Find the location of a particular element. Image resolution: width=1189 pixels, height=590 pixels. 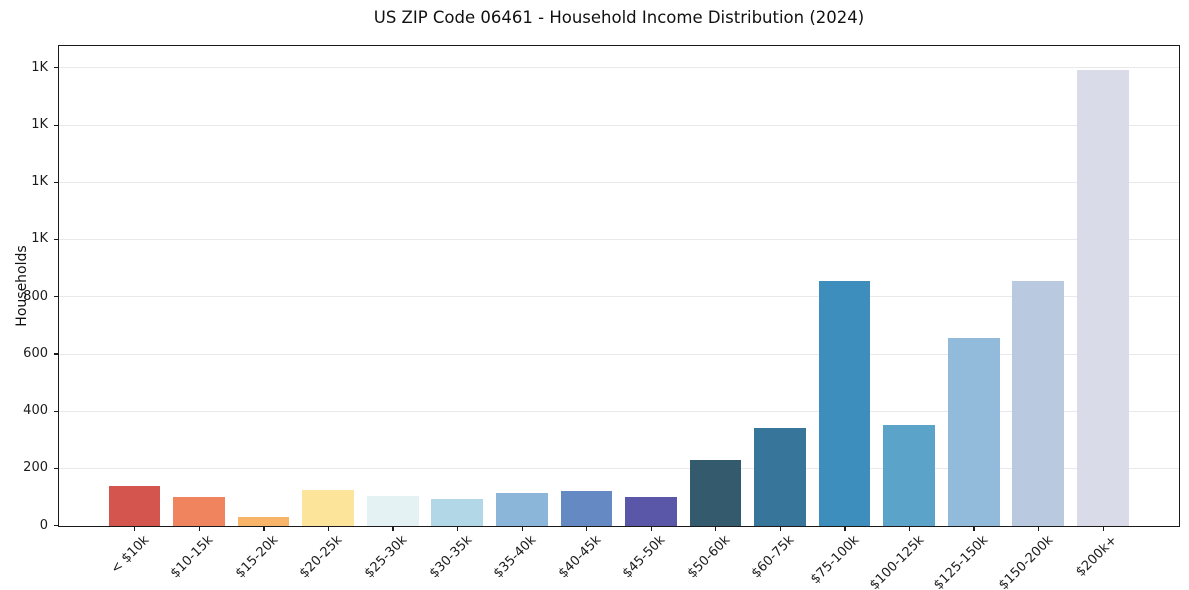

bar-100125k is located at coordinates (909, 475).